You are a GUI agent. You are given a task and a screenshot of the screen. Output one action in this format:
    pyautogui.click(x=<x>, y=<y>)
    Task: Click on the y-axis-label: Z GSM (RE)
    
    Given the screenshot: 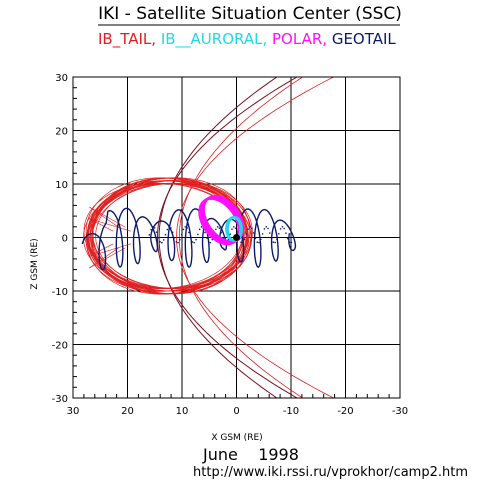 What is the action you would take?
    pyautogui.click(x=35, y=263)
    